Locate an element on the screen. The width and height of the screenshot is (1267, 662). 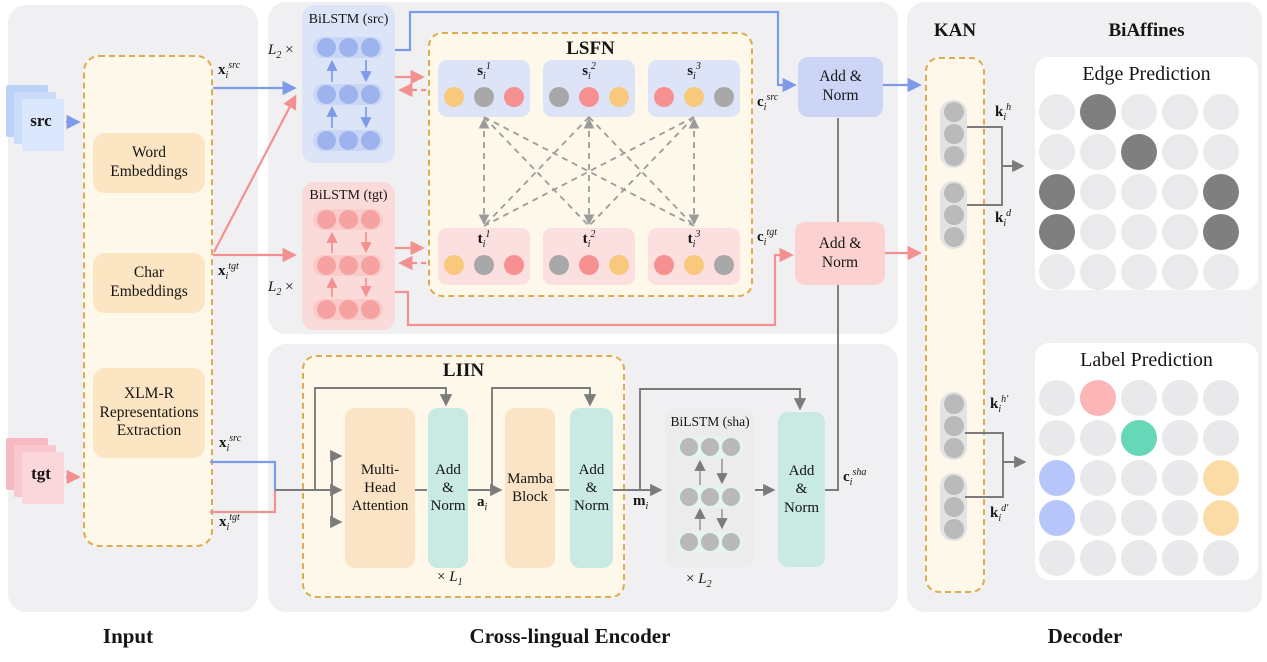
lsfn-s-unit-1: si1 is located at coordinates (484, 88).